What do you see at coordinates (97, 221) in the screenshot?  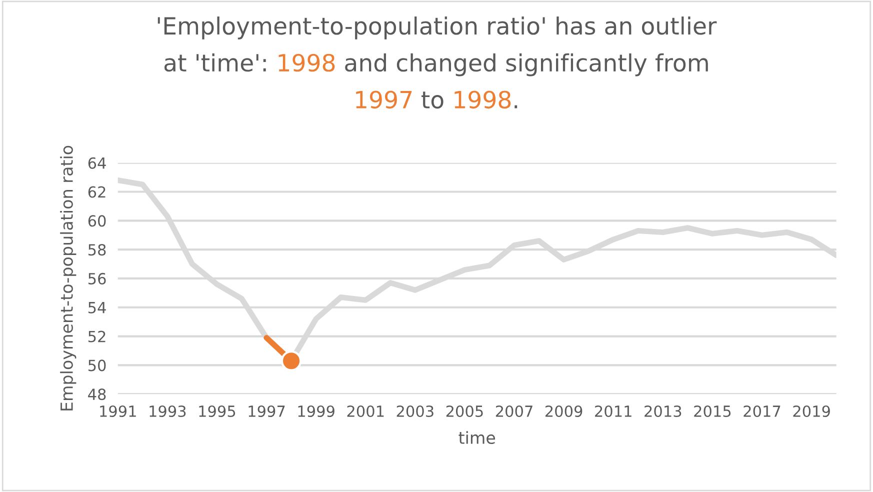 I see `y-tick-label: 60` at bounding box center [97, 221].